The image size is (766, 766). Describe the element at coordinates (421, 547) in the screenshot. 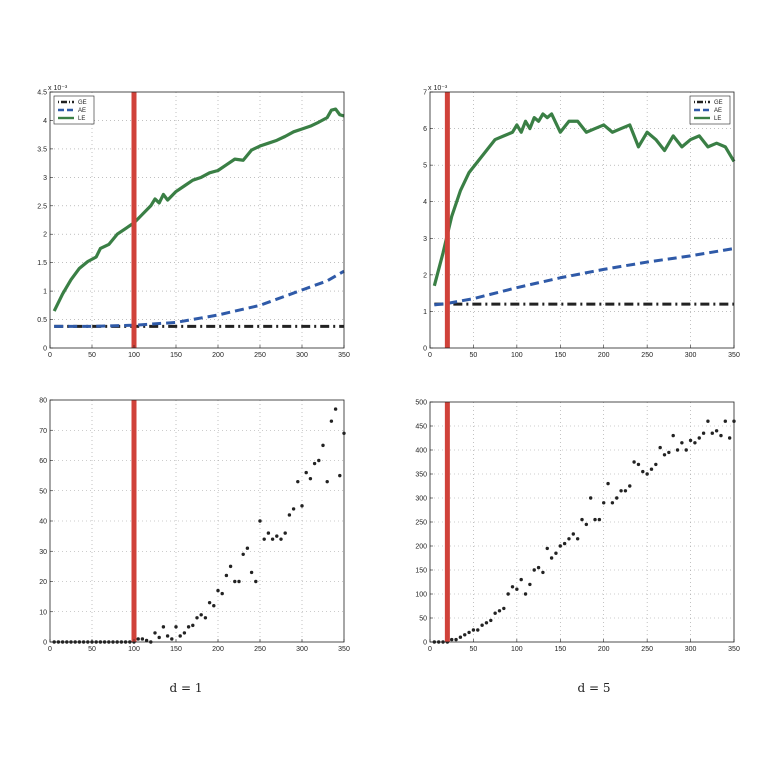

I see `y-tick-label: 200` at that location.